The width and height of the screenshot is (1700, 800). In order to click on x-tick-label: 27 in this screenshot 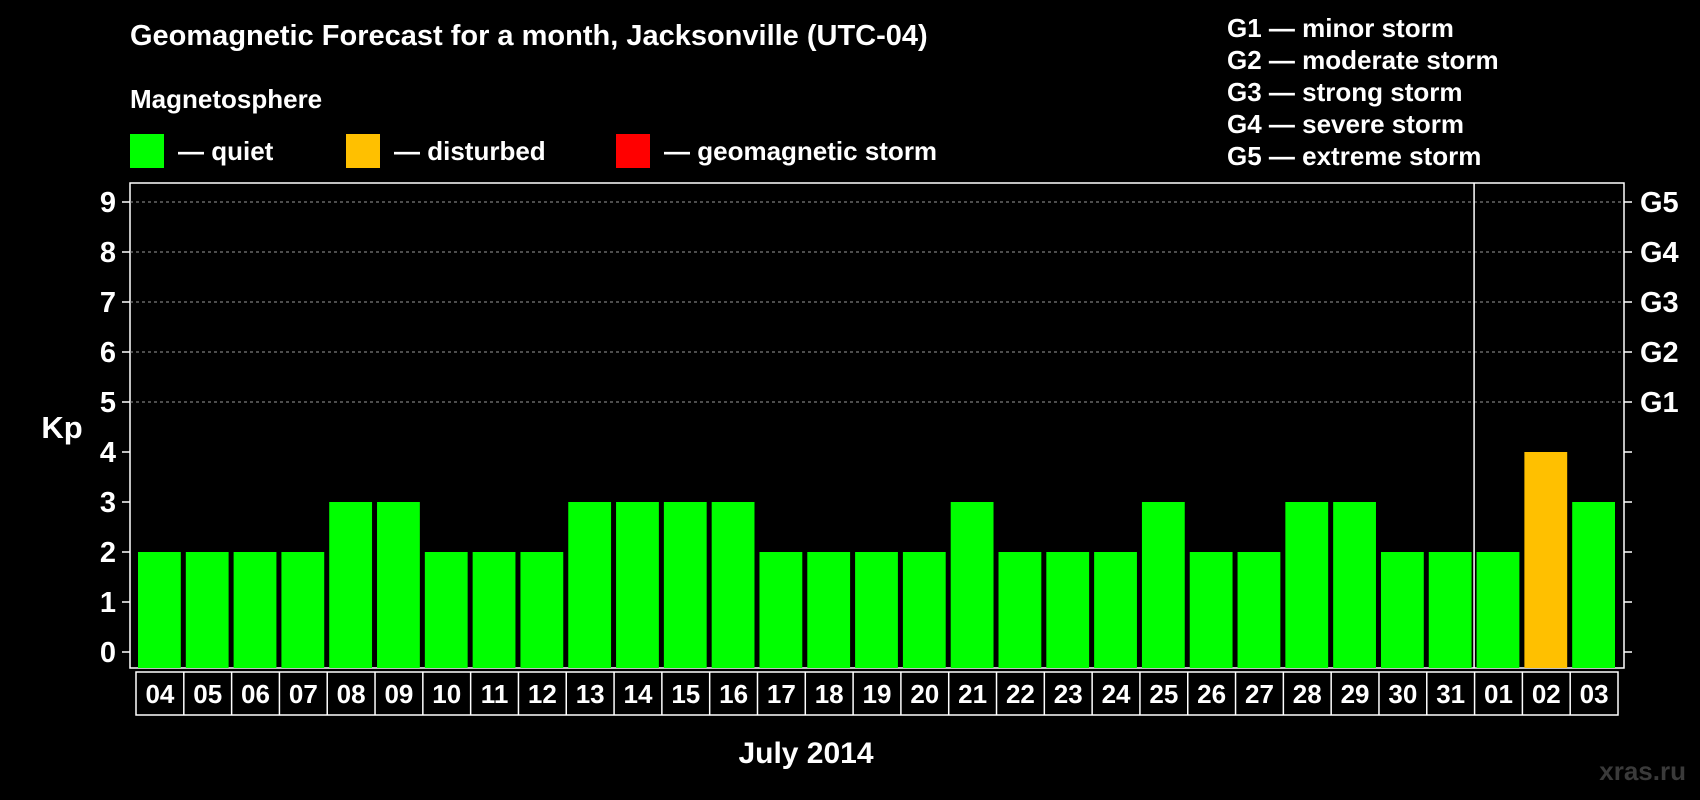, I will do `click(1259, 694)`.